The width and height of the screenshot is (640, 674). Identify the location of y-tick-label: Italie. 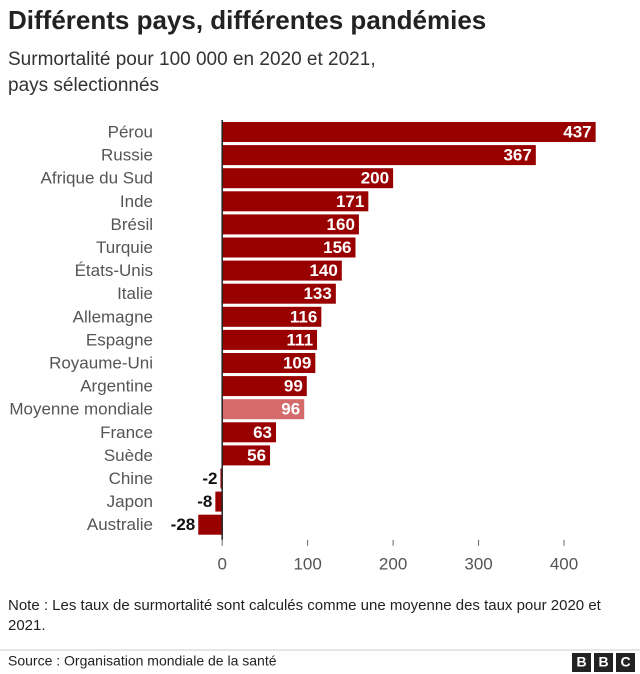
(135, 293).